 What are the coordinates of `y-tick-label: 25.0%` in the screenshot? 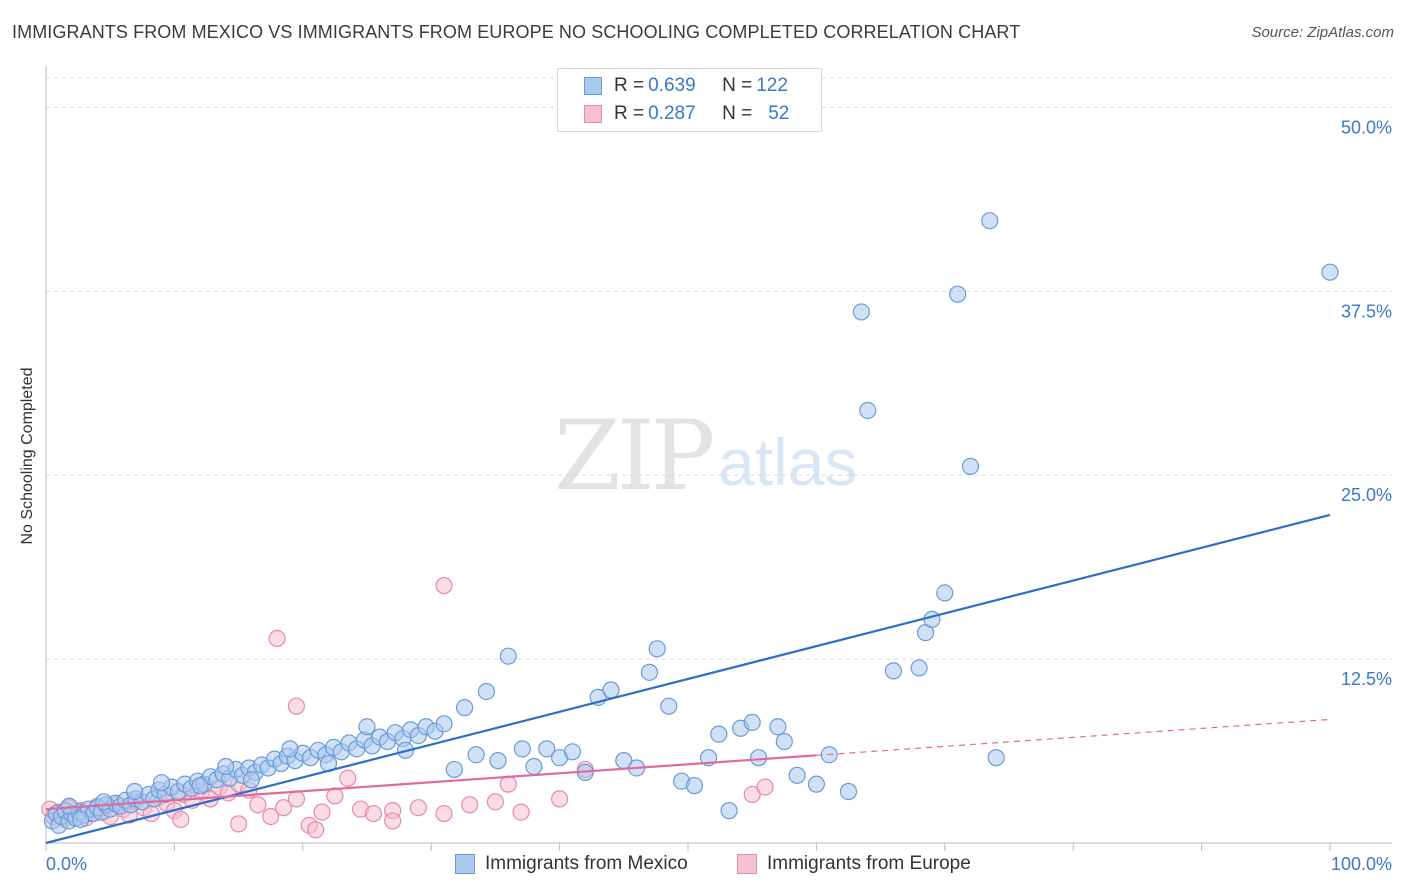 It's located at (1366, 495).